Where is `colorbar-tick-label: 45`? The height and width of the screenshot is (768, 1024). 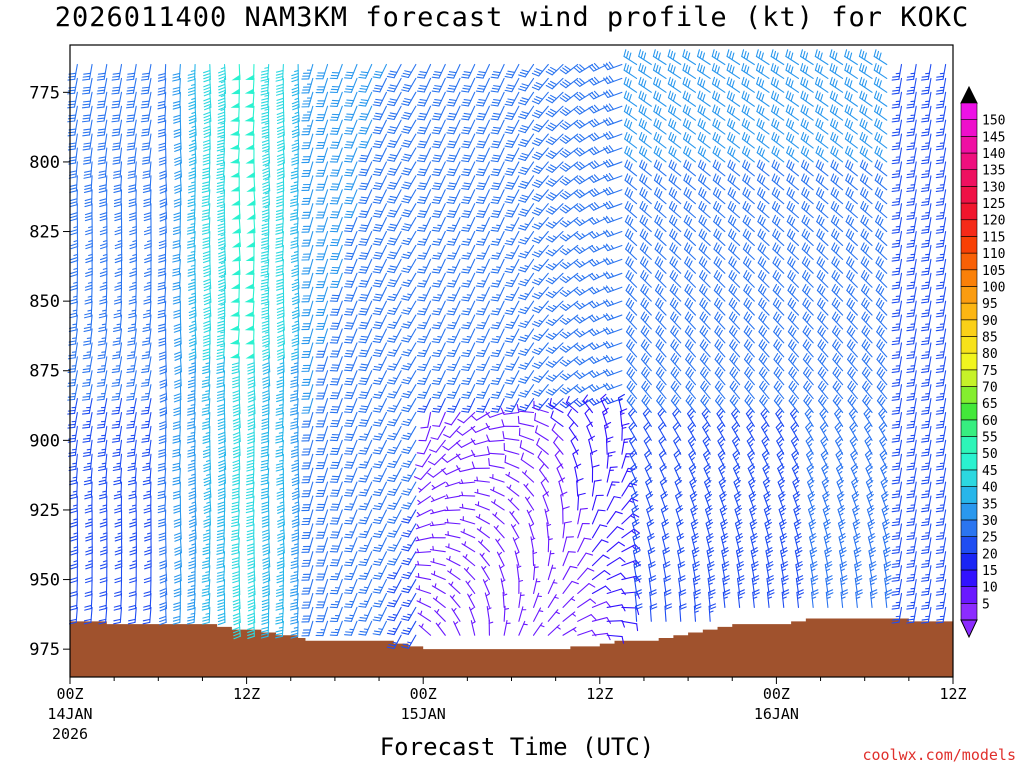
colorbar-tick-label: 45 is located at coordinates (990, 471).